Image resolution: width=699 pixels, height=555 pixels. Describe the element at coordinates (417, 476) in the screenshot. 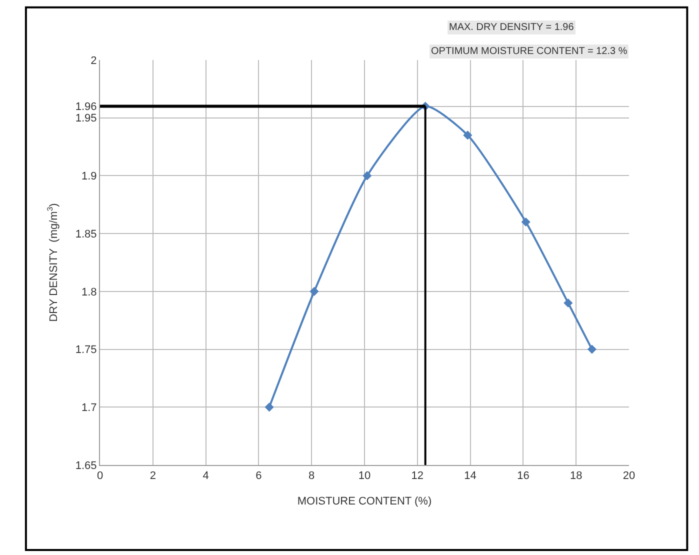

I see `x-tick-label: 12` at that location.